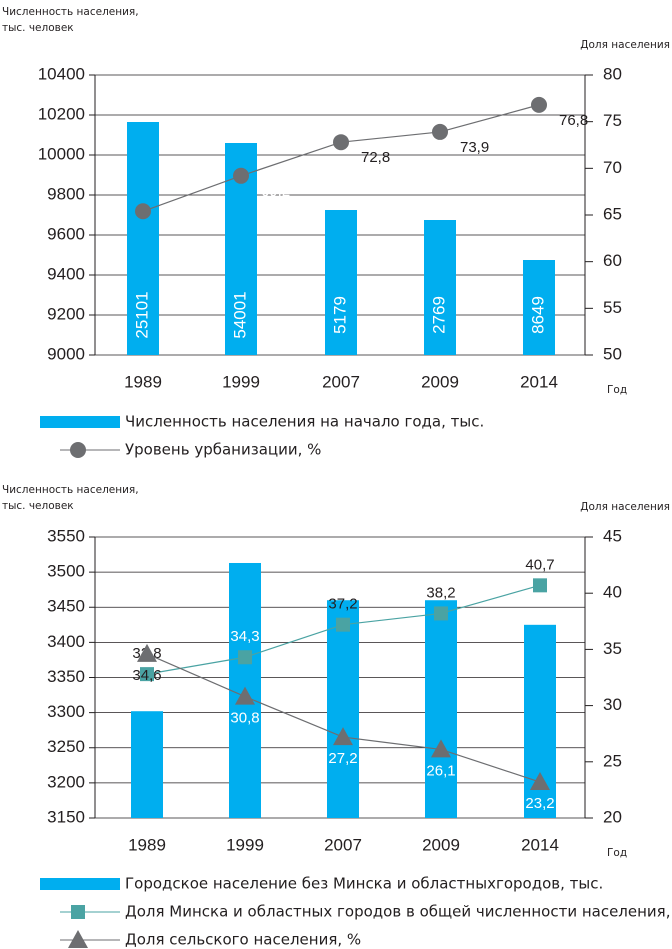 The width and height of the screenshot is (672, 949). I want to click on y-tick-label: 3450, so click(66, 606).